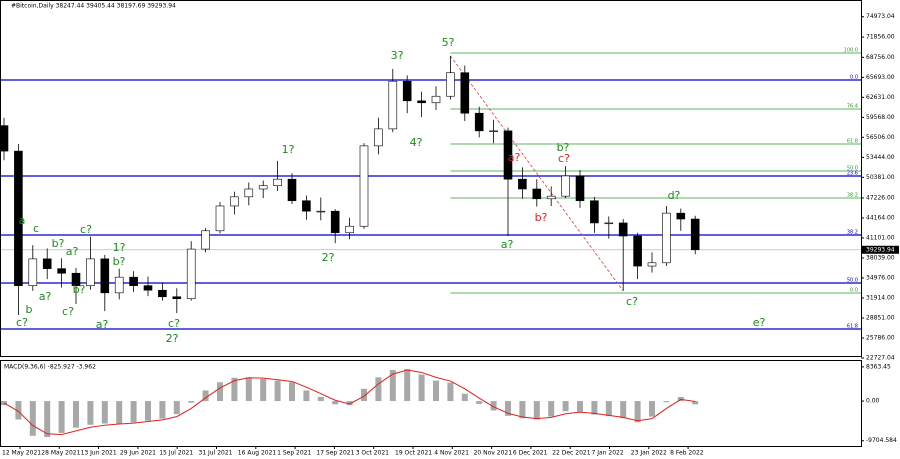 The height and width of the screenshot is (459, 900). Describe the element at coordinates (216, 453) in the screenshot. I see `x-tick-label: 31 Jul 2021` at that location.